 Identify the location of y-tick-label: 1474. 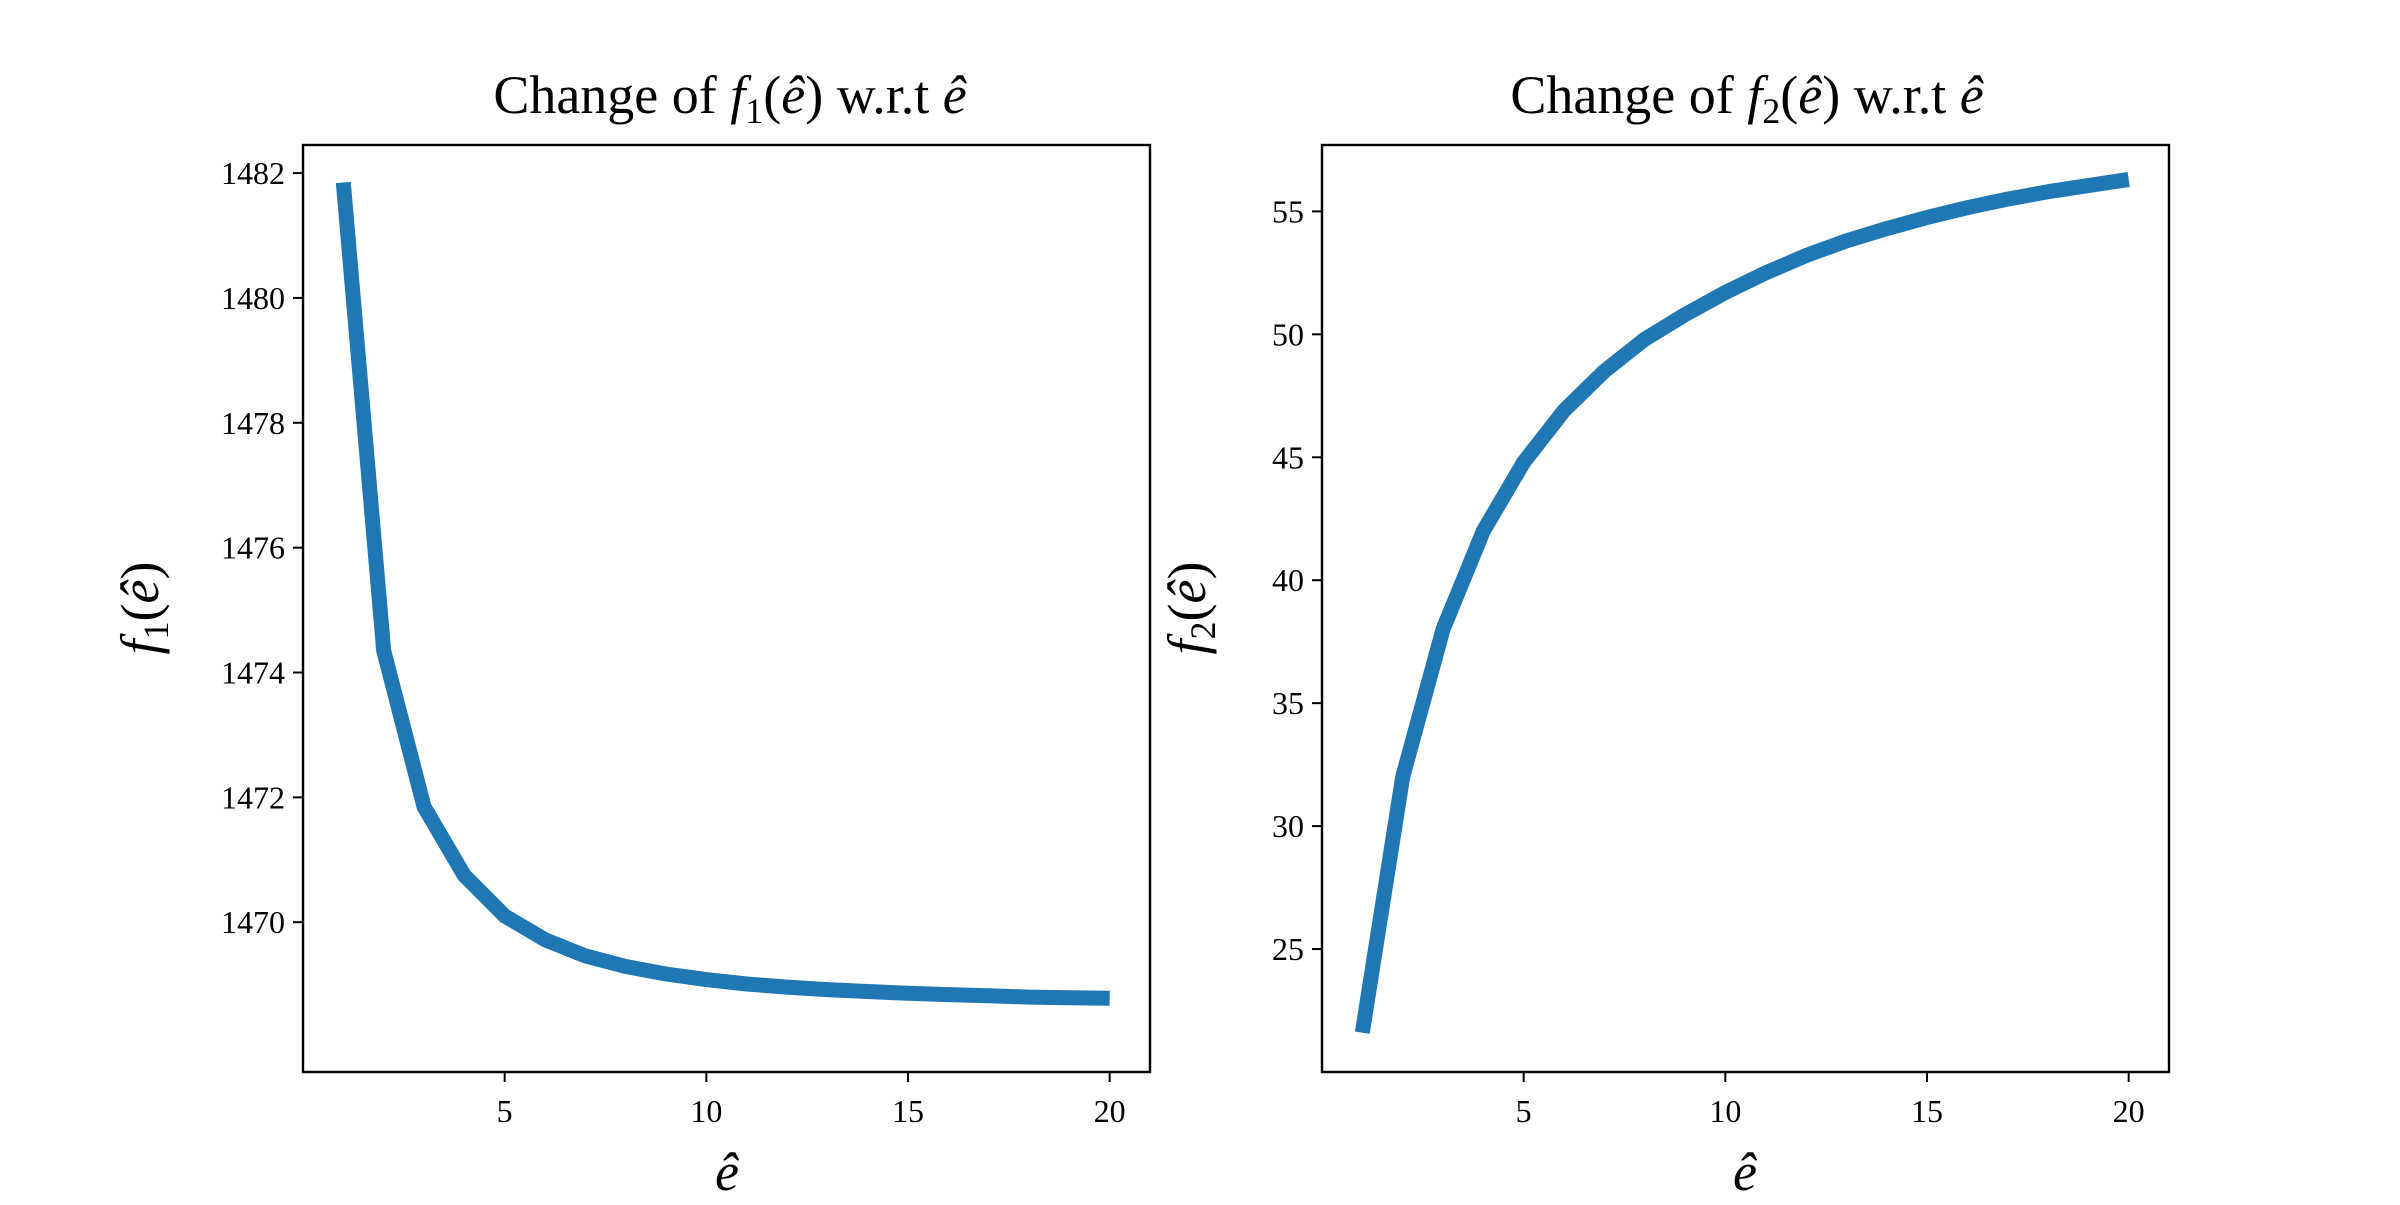
(253, 672).